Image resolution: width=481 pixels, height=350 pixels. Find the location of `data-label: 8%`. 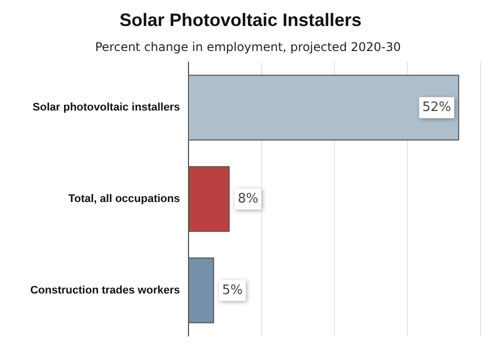

data-label: 8% is located at coordinates (248, 199).